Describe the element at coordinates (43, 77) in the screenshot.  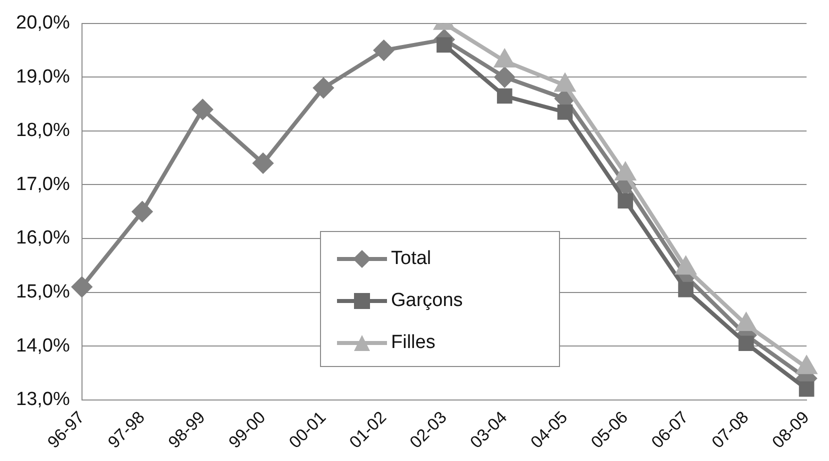
I see `y-tick-label: 19,0%` at that location.